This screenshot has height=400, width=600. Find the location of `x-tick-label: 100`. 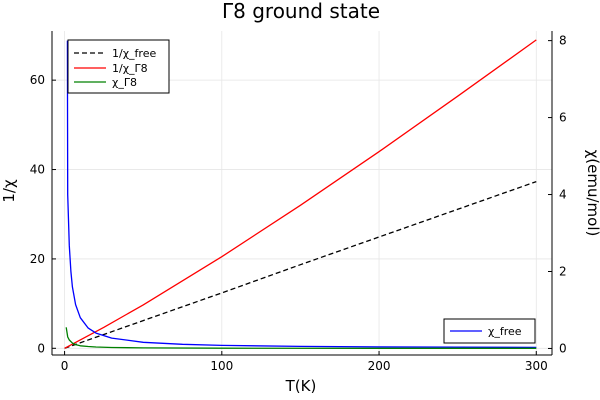

x-tick-label: 100 is located at coordinates (221, 366).